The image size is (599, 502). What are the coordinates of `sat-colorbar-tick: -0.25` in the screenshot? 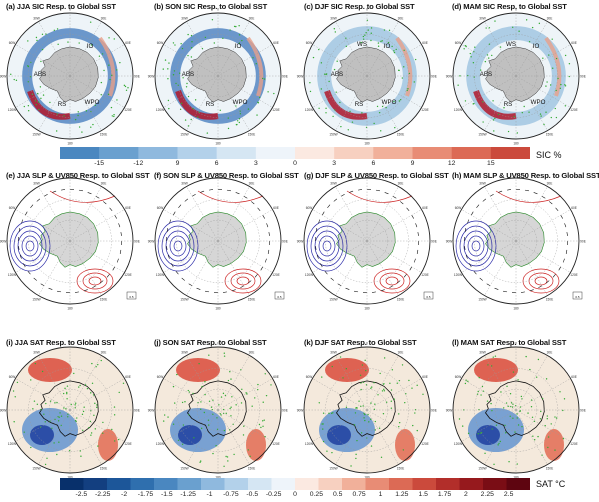 It's located at (273, 494).